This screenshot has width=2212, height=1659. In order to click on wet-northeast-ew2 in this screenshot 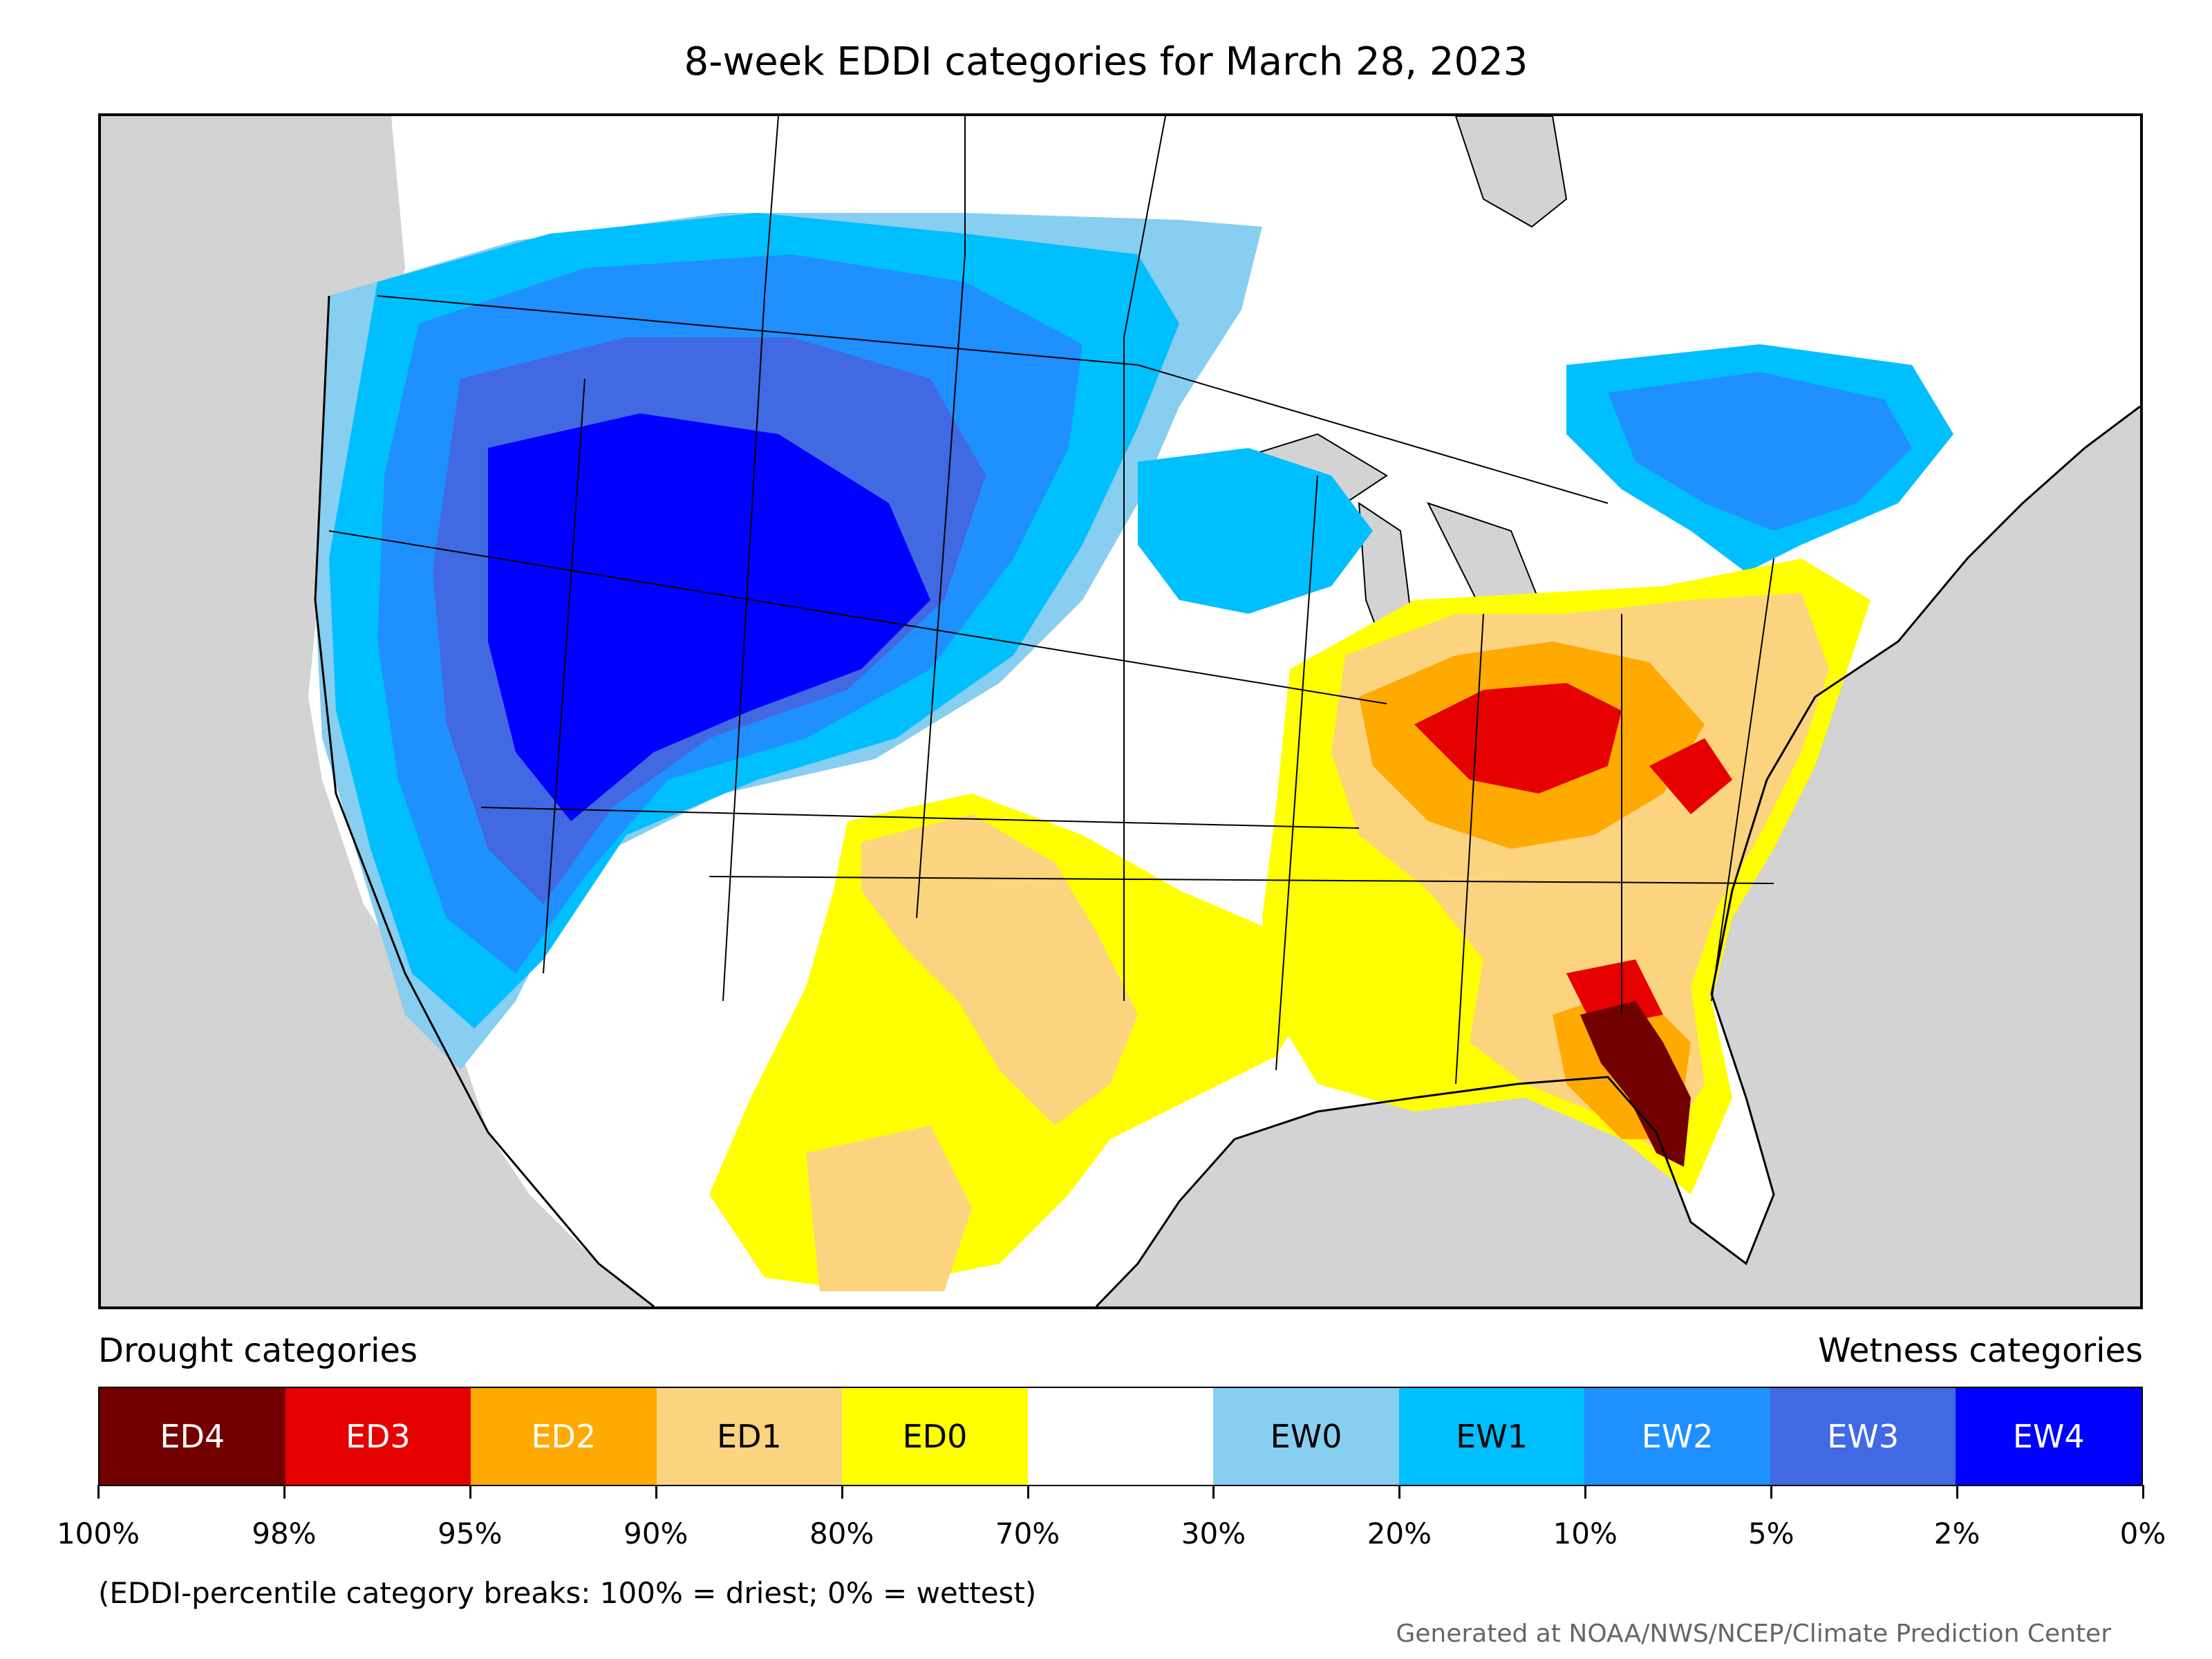, I will do `click(1760, 452)`.